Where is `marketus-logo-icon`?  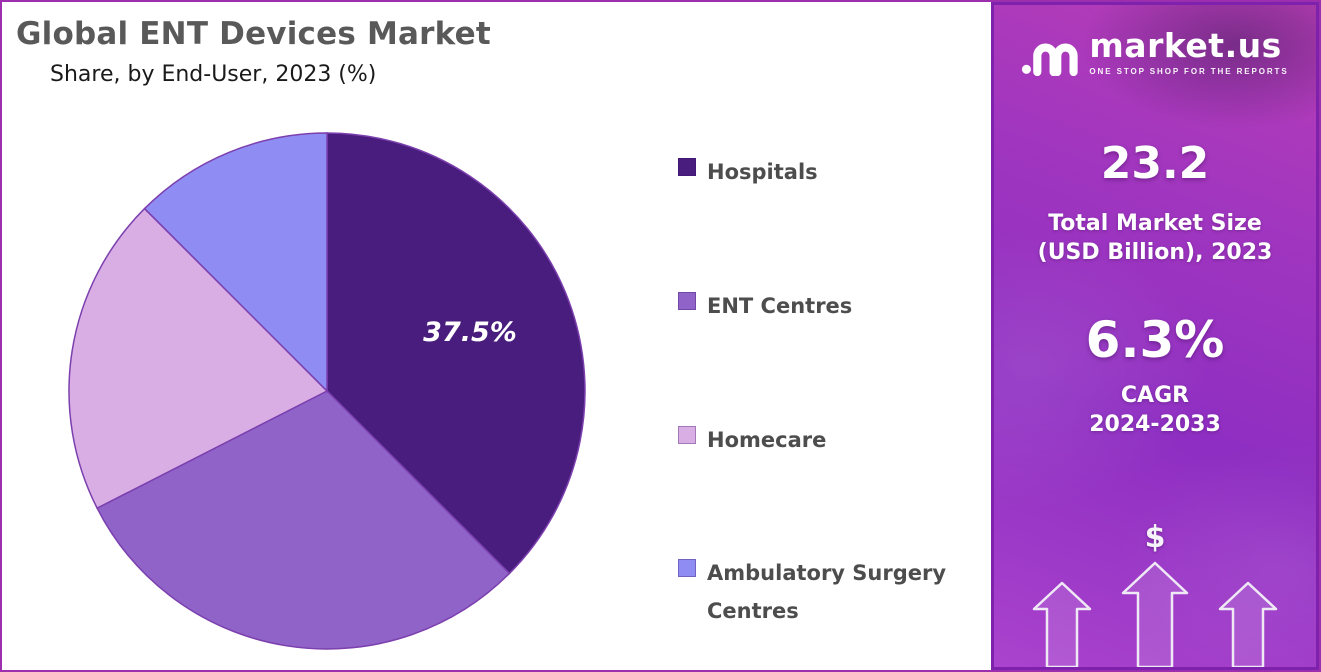
marketus-logo-icon is located at coordinates (1050, 59).